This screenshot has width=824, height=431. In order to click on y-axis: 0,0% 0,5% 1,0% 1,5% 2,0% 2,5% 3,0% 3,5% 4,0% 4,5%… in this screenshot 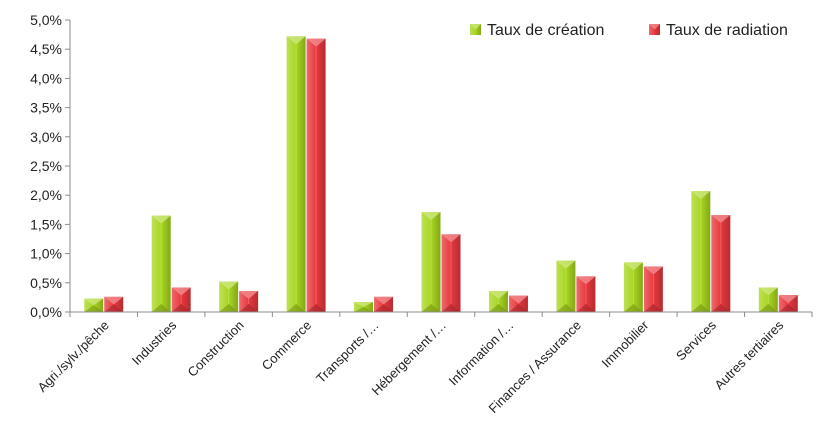, I will do `click(50, 166)`.